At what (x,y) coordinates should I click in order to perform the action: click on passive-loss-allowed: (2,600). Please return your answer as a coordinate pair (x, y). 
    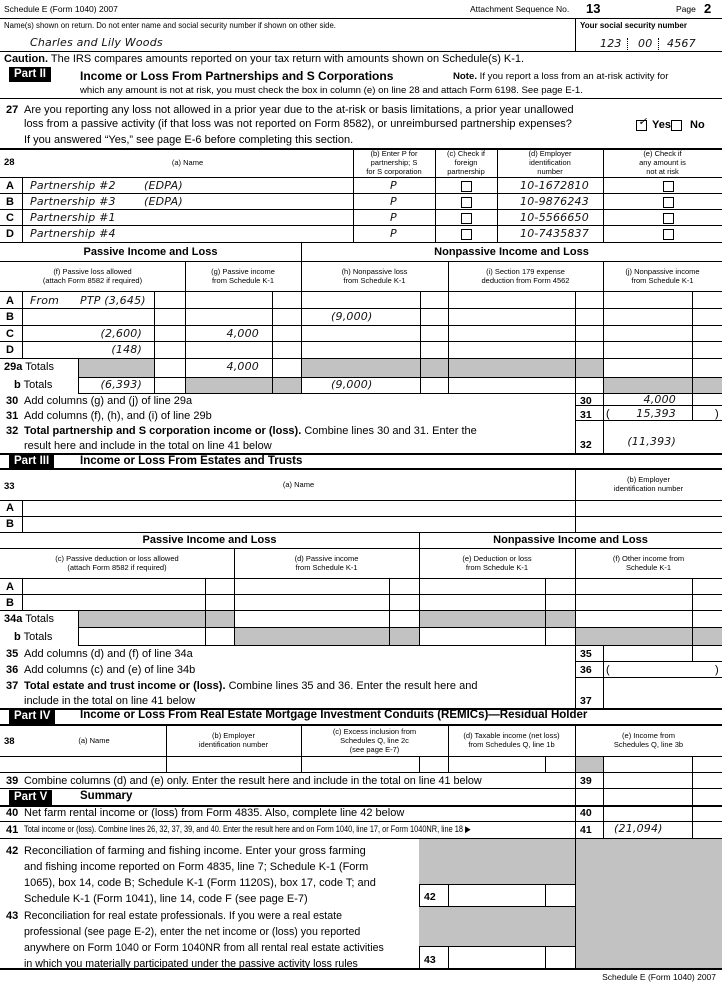
    Looking at the image, I should click on (121, 333).